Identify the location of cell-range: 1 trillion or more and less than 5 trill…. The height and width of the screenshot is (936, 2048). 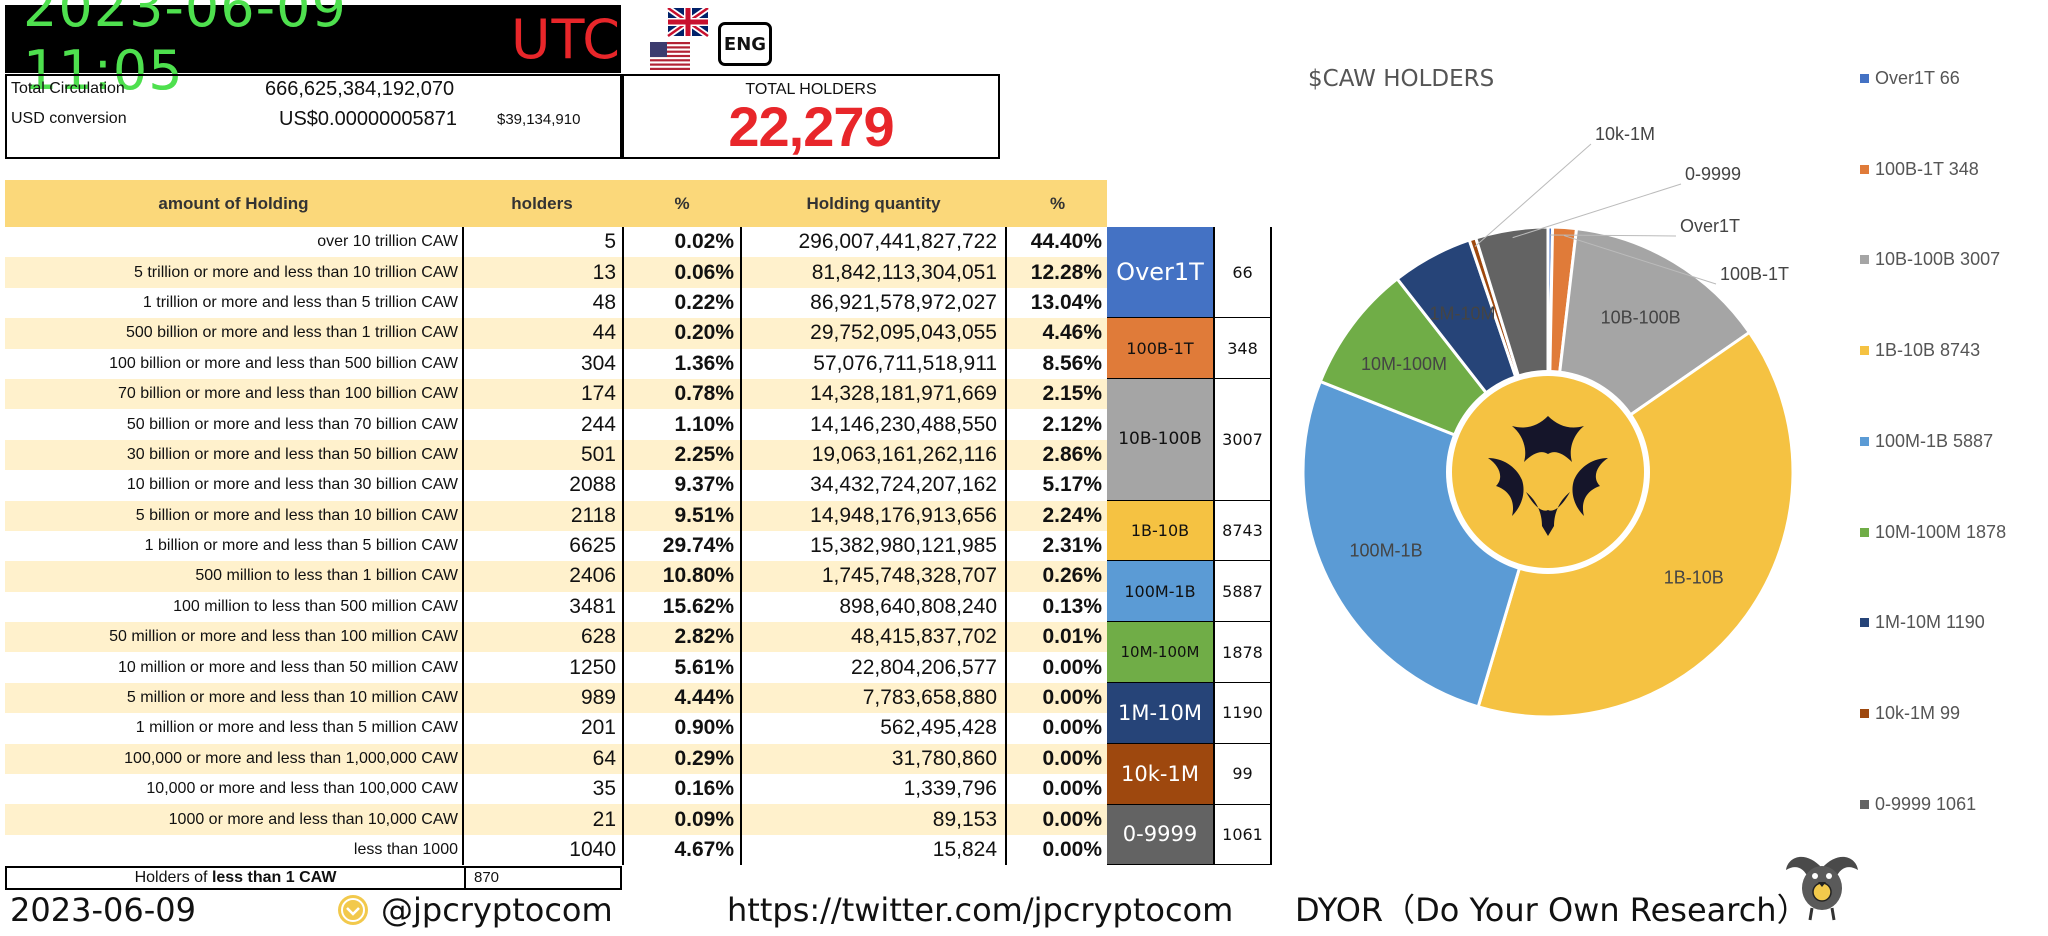
(300, 302).